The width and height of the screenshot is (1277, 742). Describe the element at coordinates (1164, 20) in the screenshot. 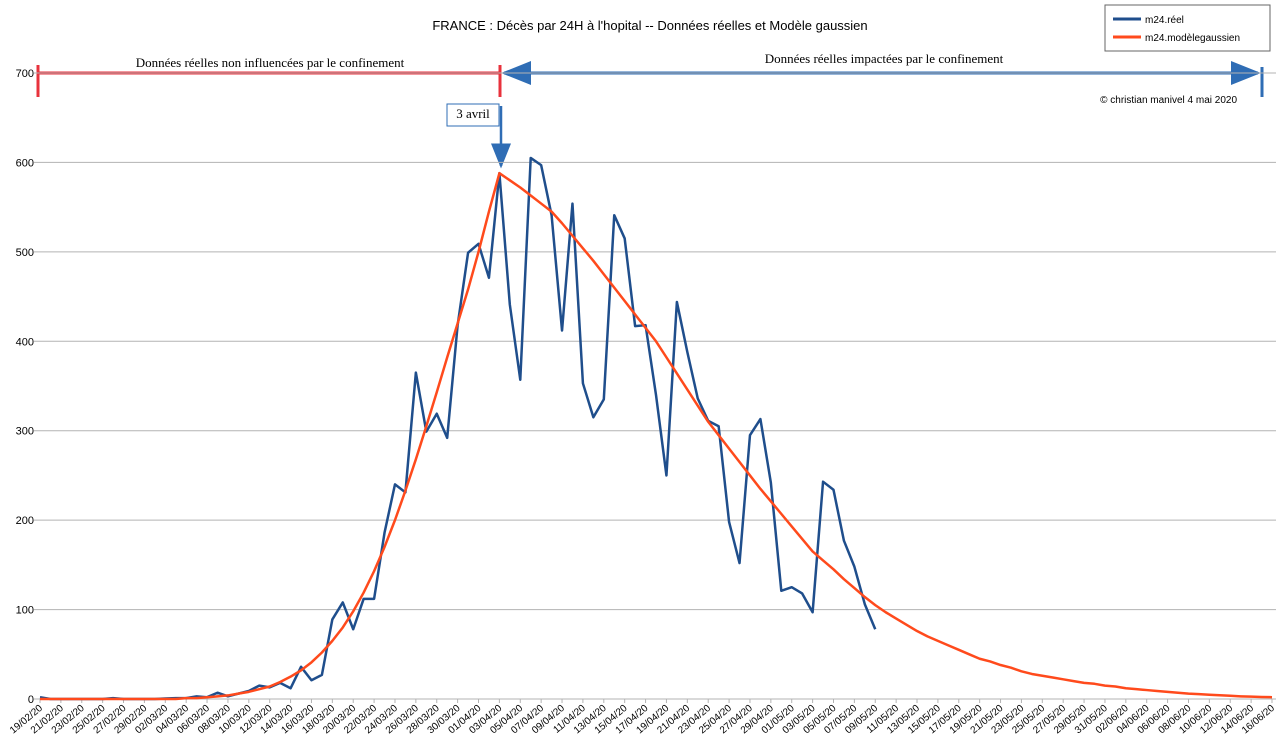

I see `legend-label: m24.réel` at that location.